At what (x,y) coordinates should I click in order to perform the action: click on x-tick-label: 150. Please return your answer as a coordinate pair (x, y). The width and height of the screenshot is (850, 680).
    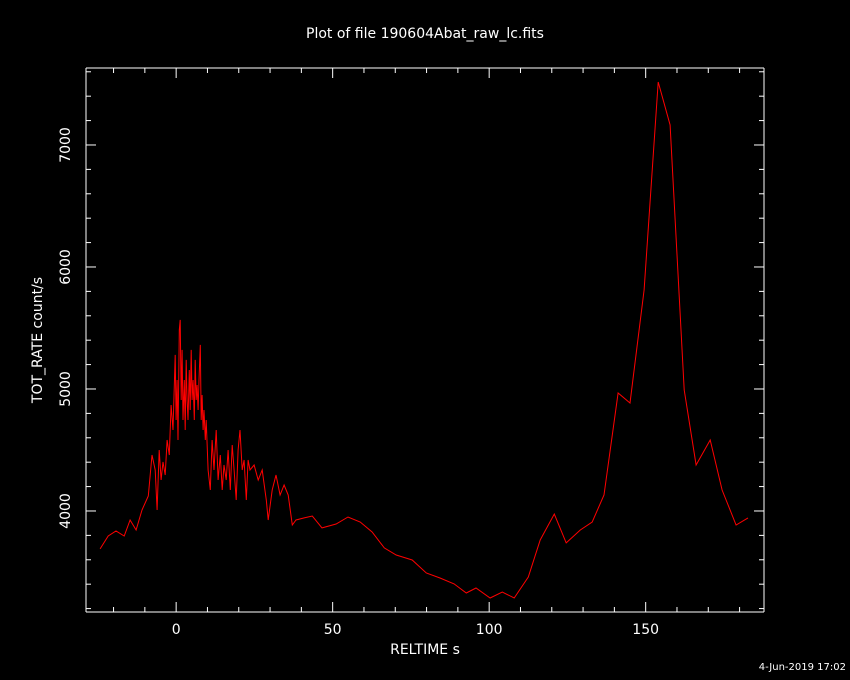
    Looking at the image, I should click on (645, 630).